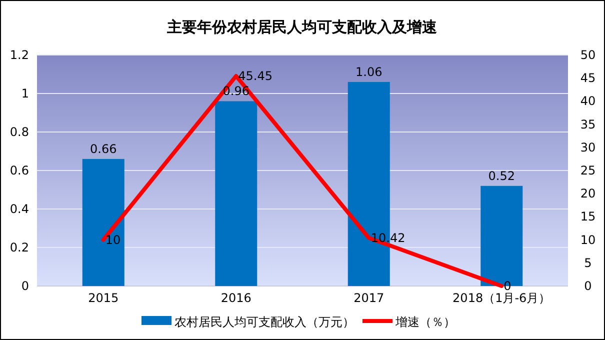 The image size is (605, 340). I want to click on y2-tick-label: 35, so click(588, 124).